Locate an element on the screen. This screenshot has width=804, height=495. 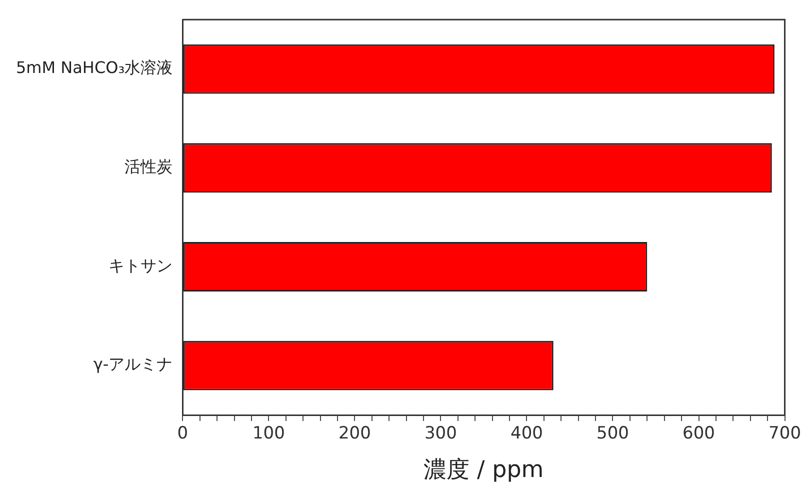
x-axis-title: 濃度 / ppm is located at coordinates (484, 470).